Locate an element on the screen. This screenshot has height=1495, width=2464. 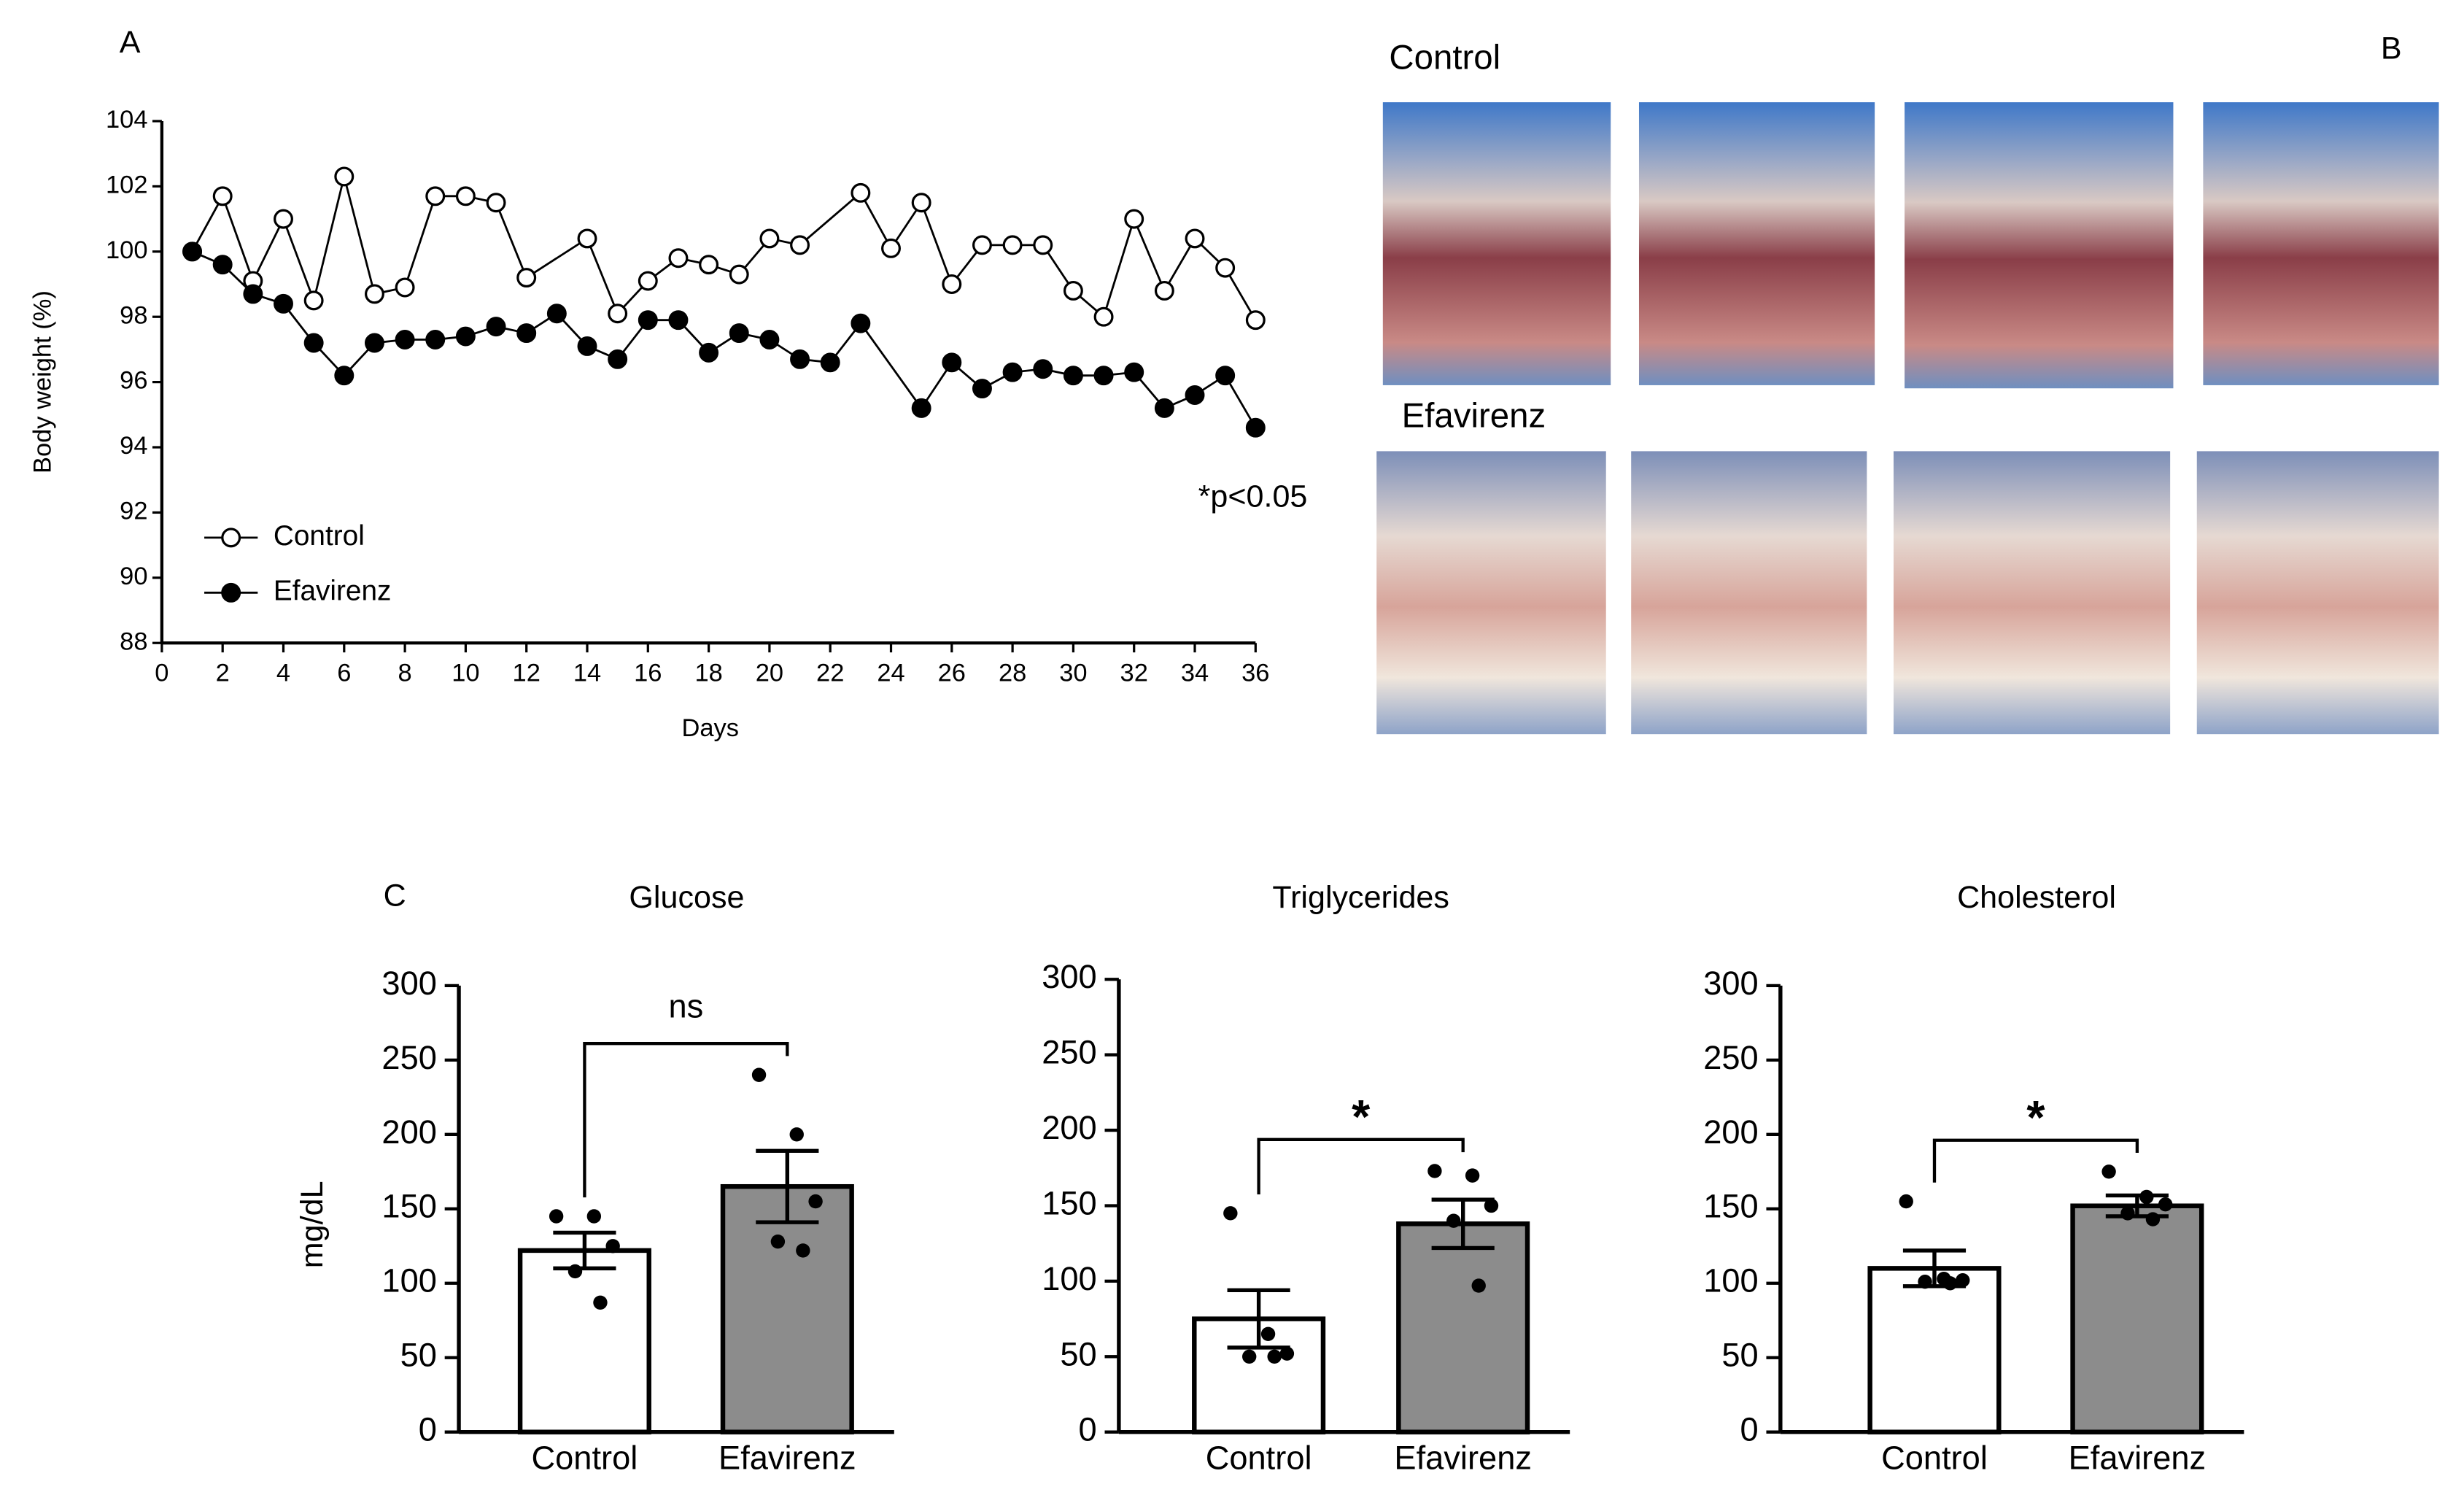
x-tick-label: 22 is located at coordinates (830, 673).